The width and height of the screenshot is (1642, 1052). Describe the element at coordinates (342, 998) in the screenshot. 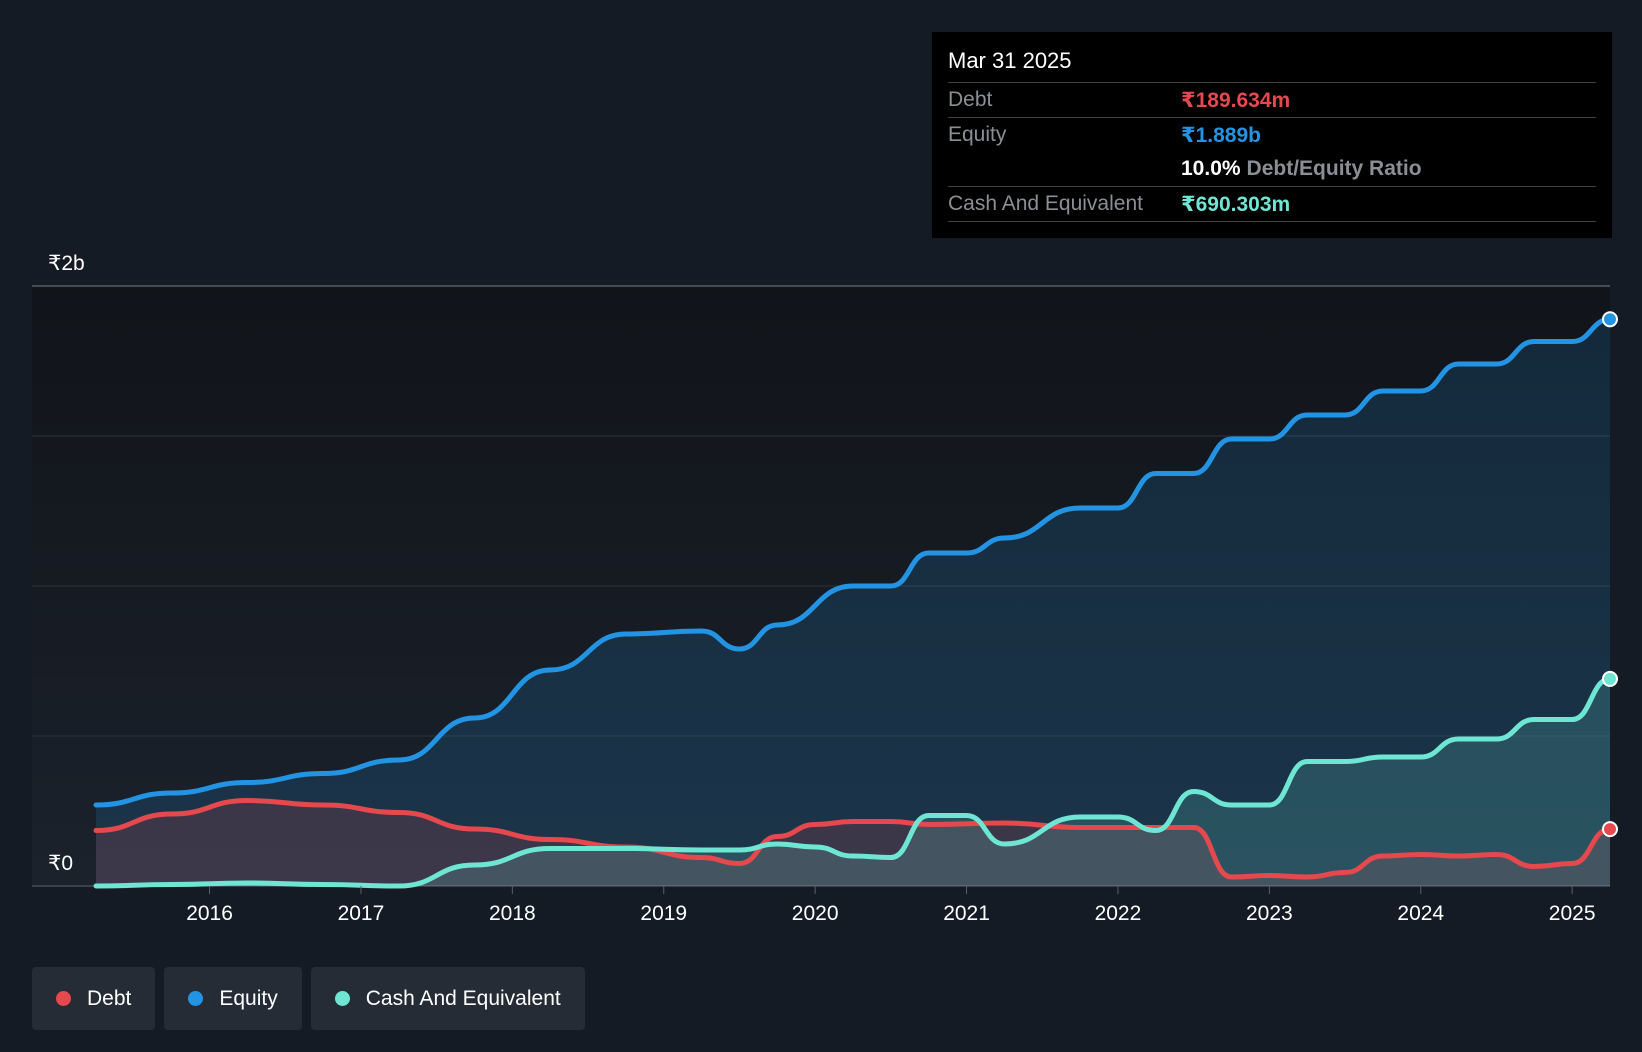

I see `legend-dot-cash-icon` at that location.